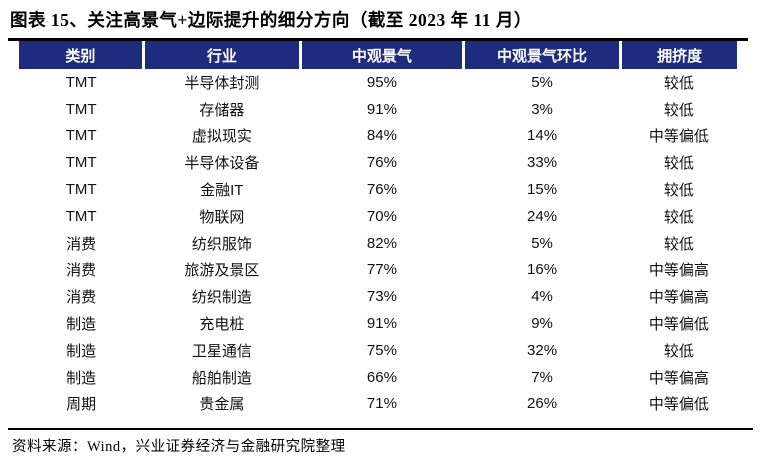  Describe the element at coordinates (222, 270) in the screenshot. I see `cell-industry: 旅游及景区` at that location.